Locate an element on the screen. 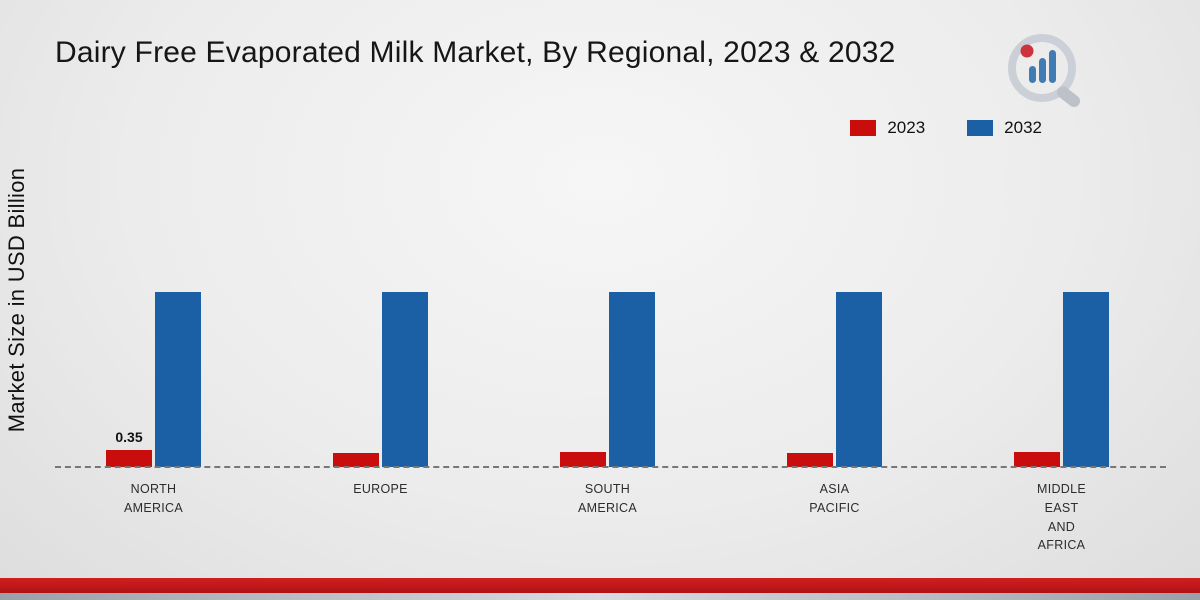 The width and height of the screenshot is (1200, 600). bar-wrap-2023-north-america: 0.35 is located at coordinates (129, 448).